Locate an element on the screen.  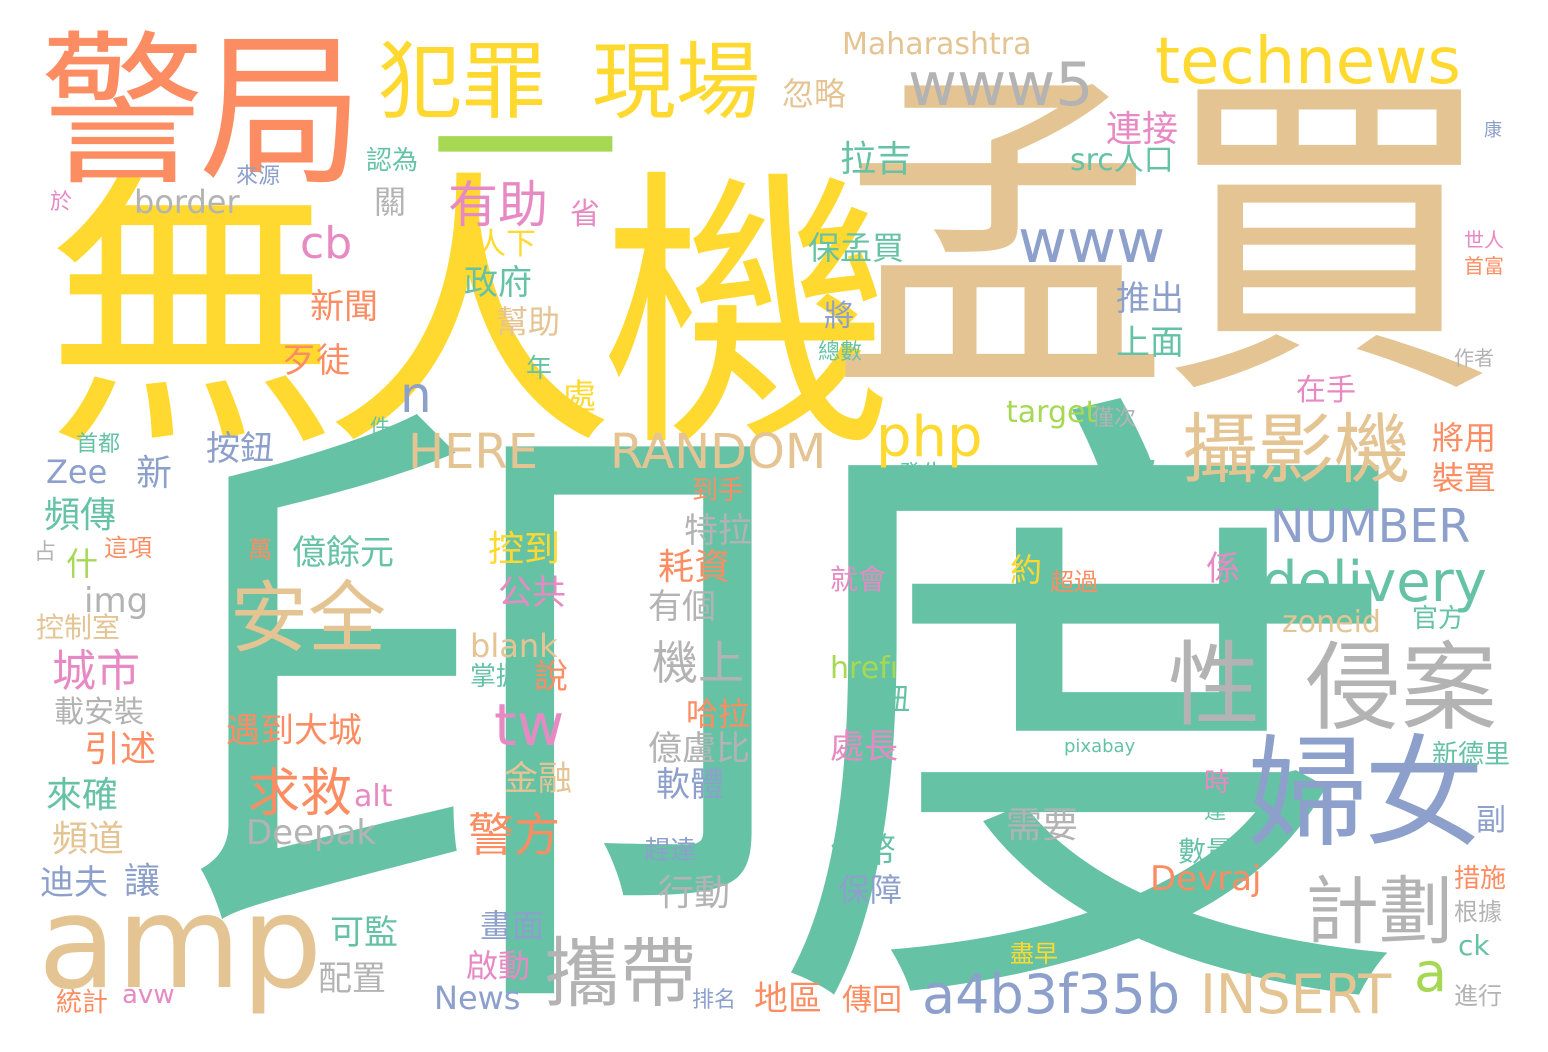
word: 城市 is located at coordinates (96, 671).